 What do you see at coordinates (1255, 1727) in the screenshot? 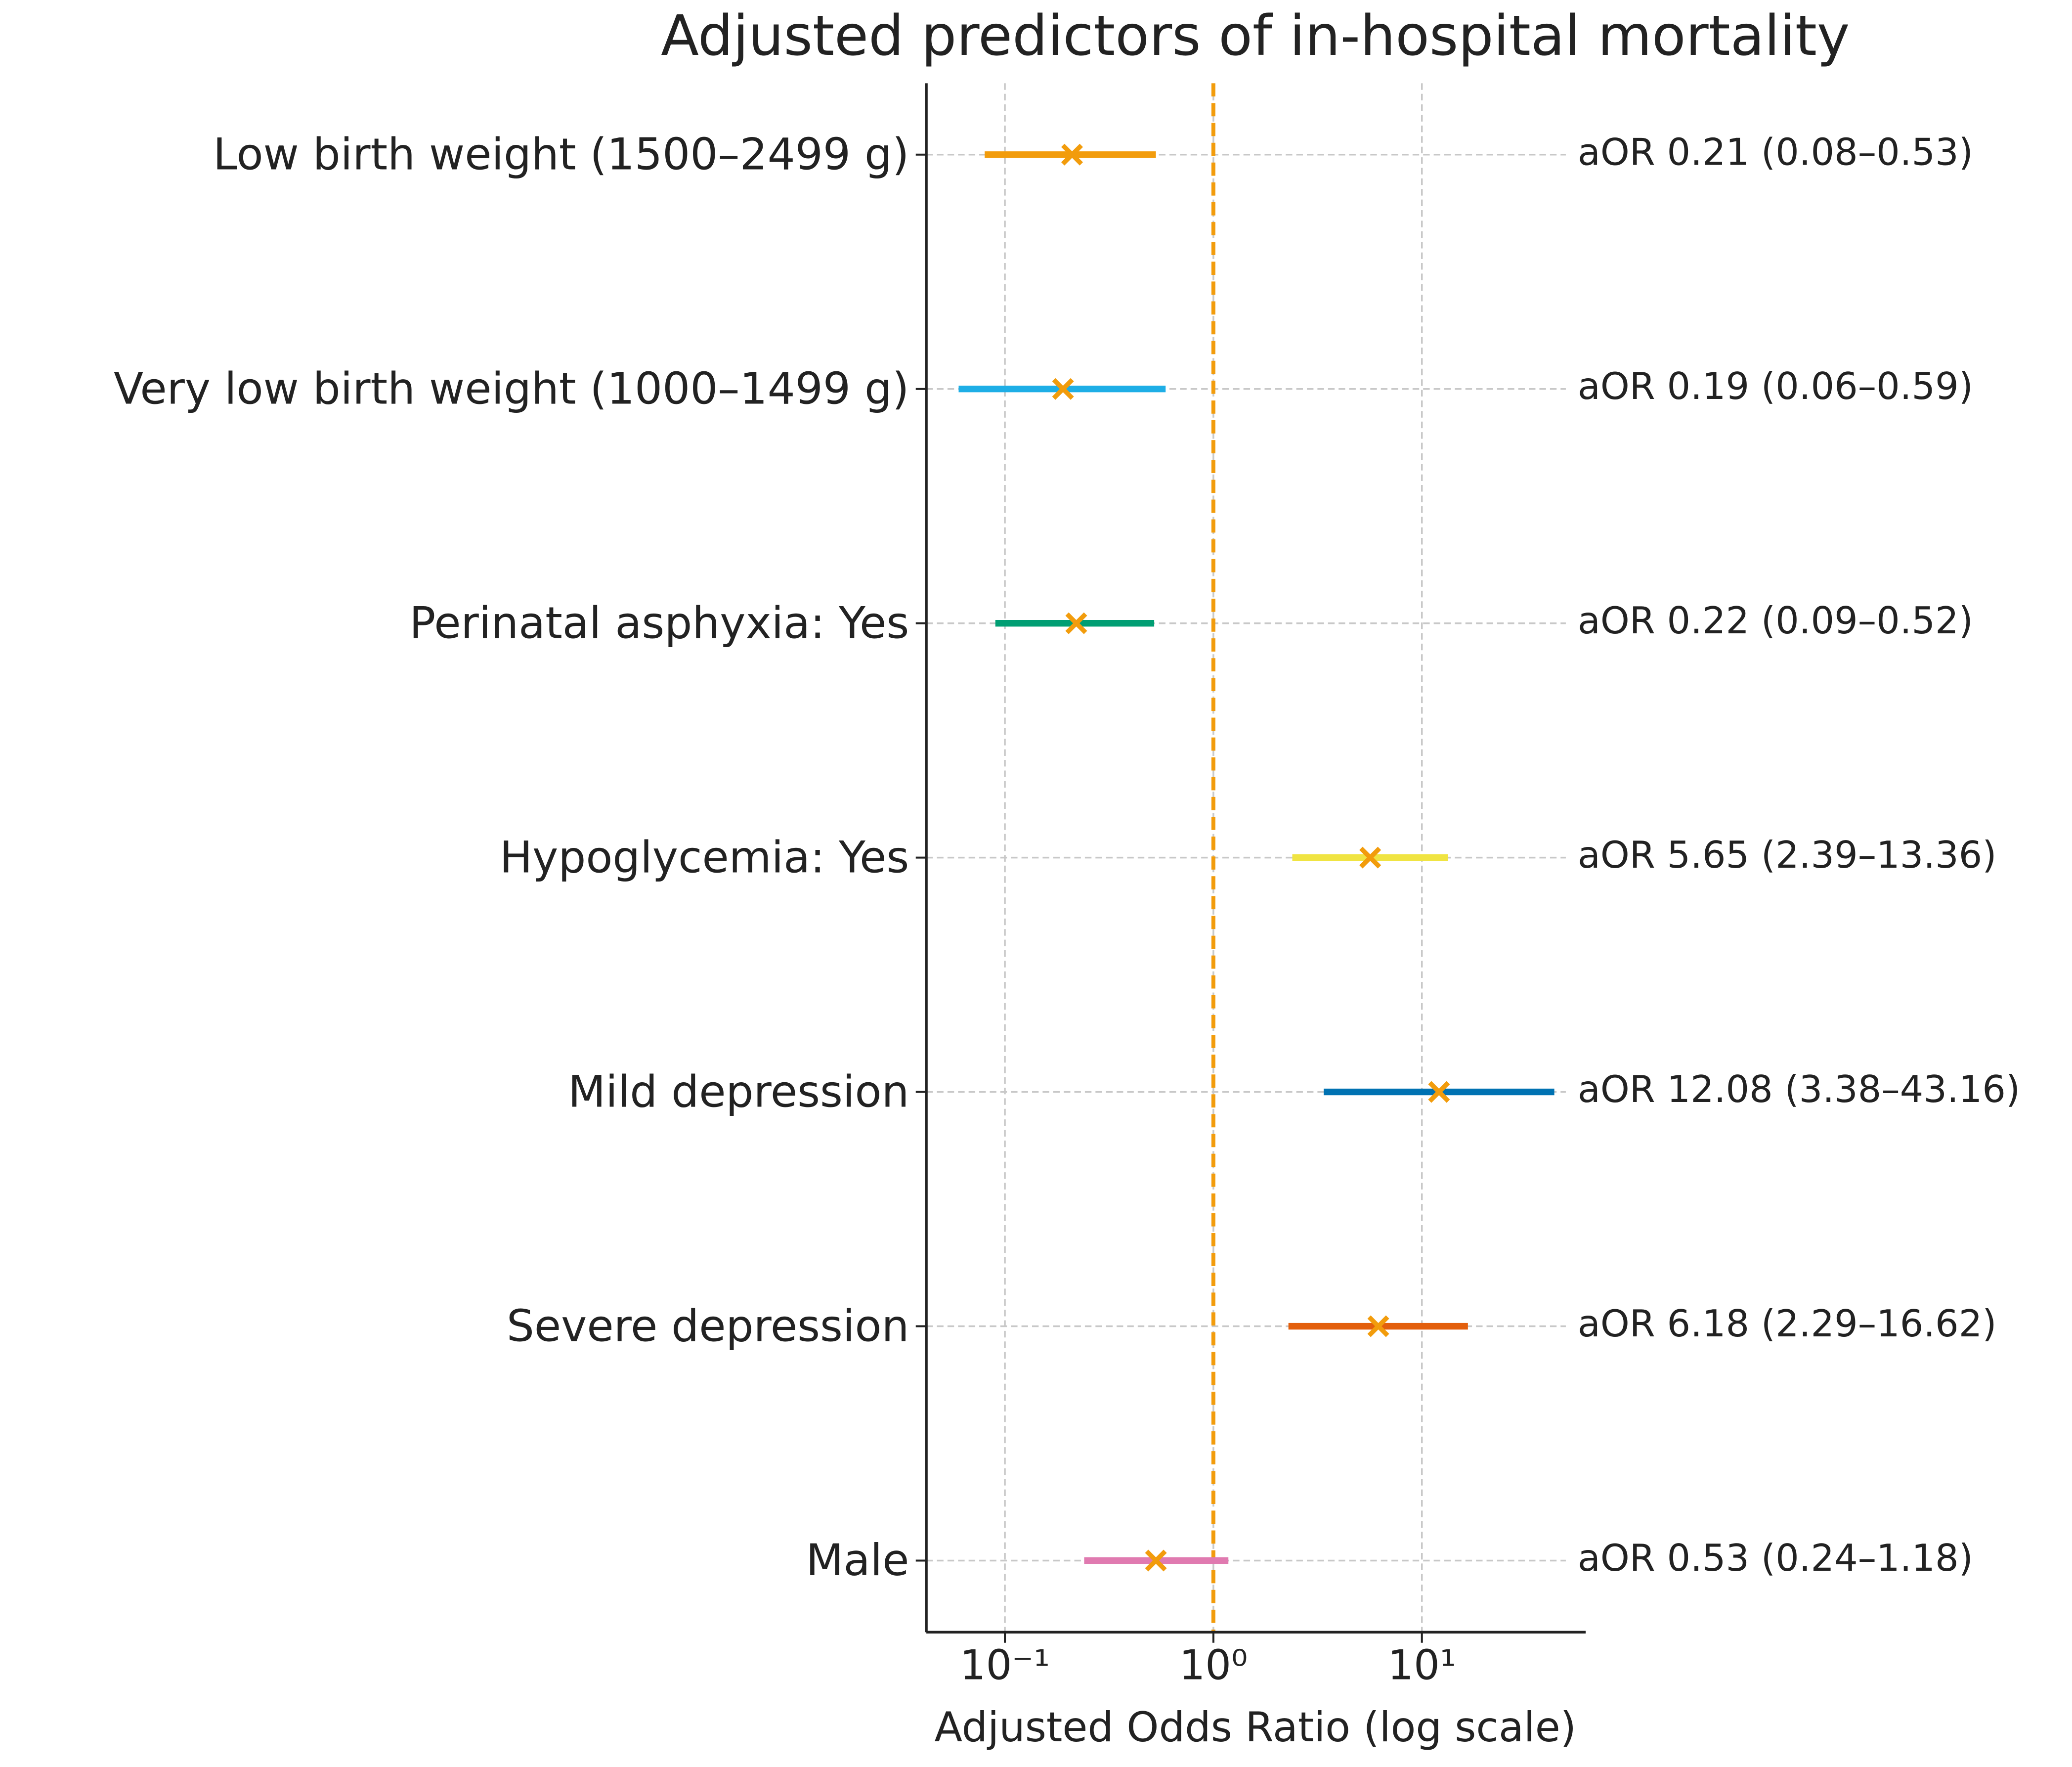
I see `x-axis-label: Adjusted Odds Ratio (log scale)` at bounding box center [1255, 1727].